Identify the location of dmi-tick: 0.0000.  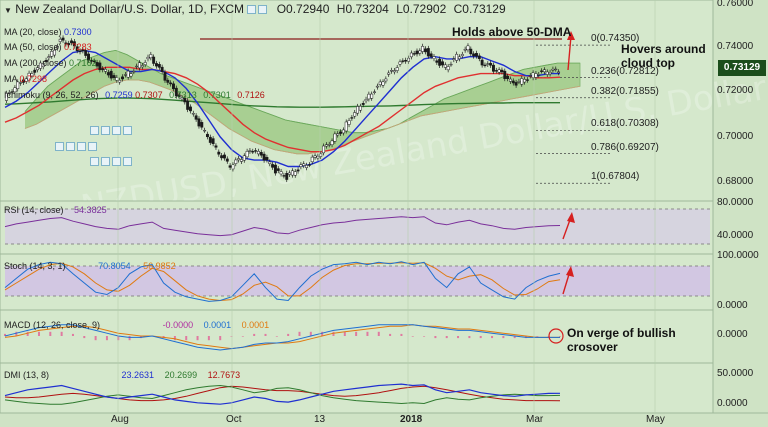
(732, 403).